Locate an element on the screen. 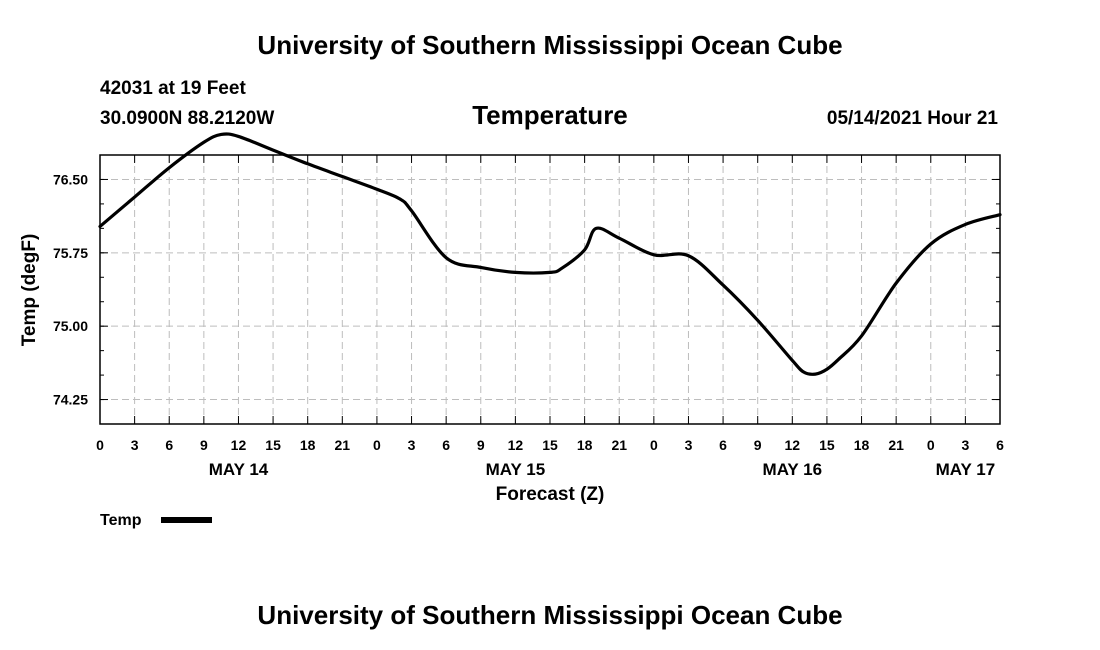  y-tick-label: 75.75 is located at coordinates (70, 253).